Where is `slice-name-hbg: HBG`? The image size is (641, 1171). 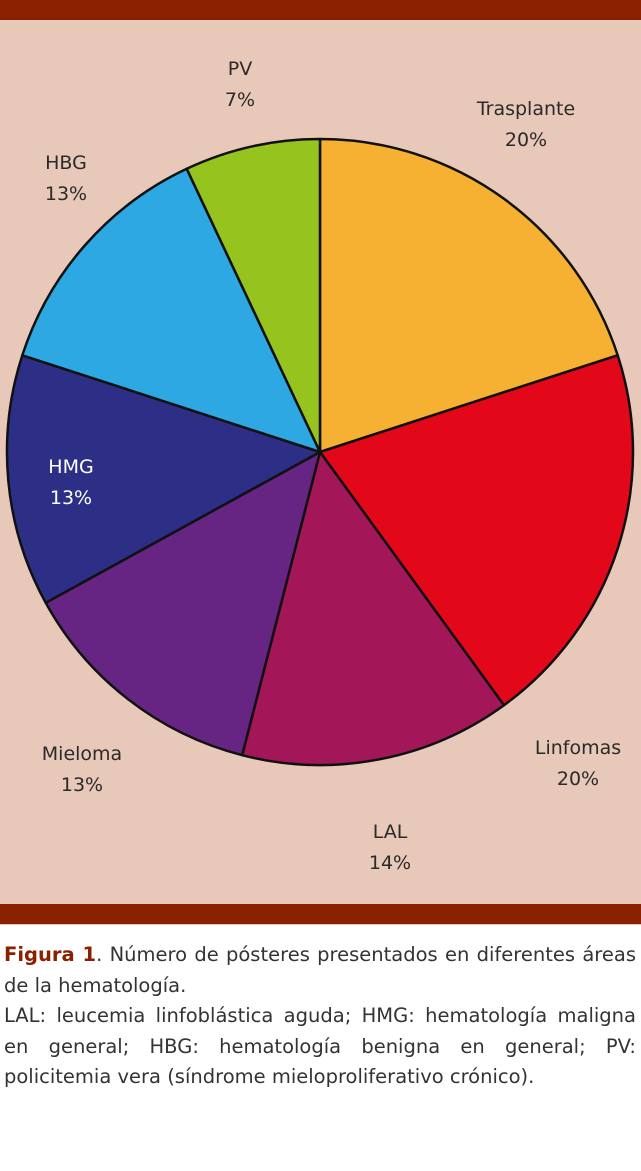 slice-name-hbg: HBG is located at coordinates (66, 163).